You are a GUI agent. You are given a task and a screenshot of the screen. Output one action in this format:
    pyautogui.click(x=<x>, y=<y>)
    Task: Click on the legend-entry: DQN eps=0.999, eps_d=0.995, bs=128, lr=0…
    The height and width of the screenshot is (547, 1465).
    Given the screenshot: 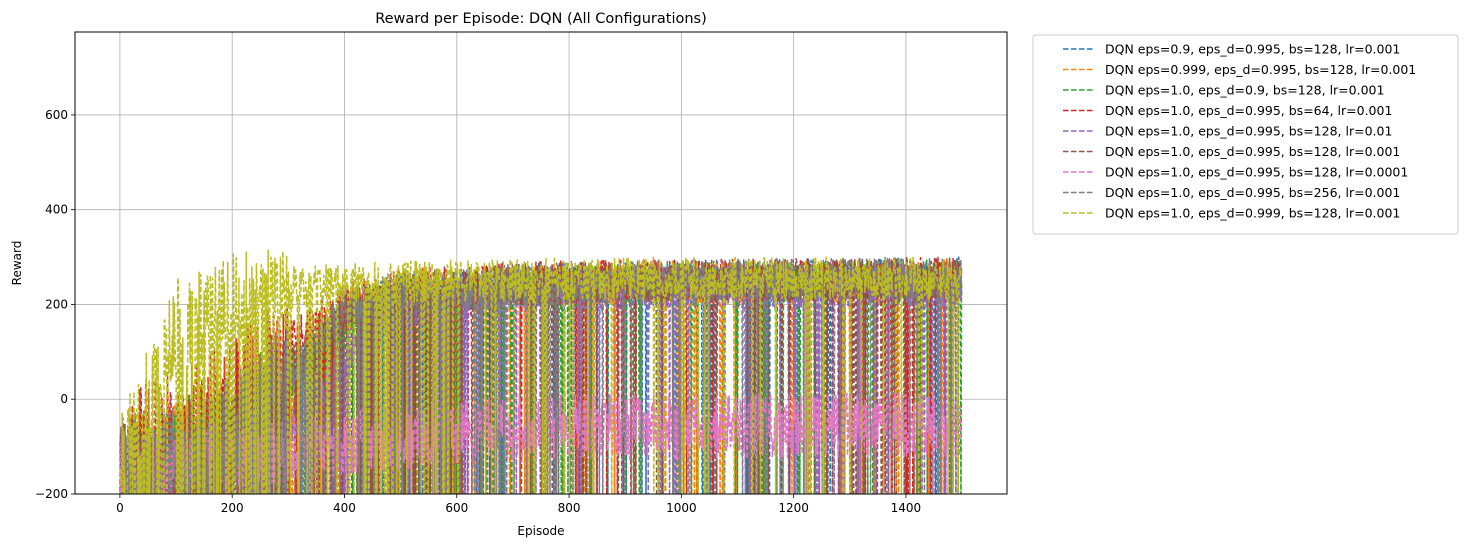 What is the action you would take?
    pyautogui.click(x=1260, y=69)
    